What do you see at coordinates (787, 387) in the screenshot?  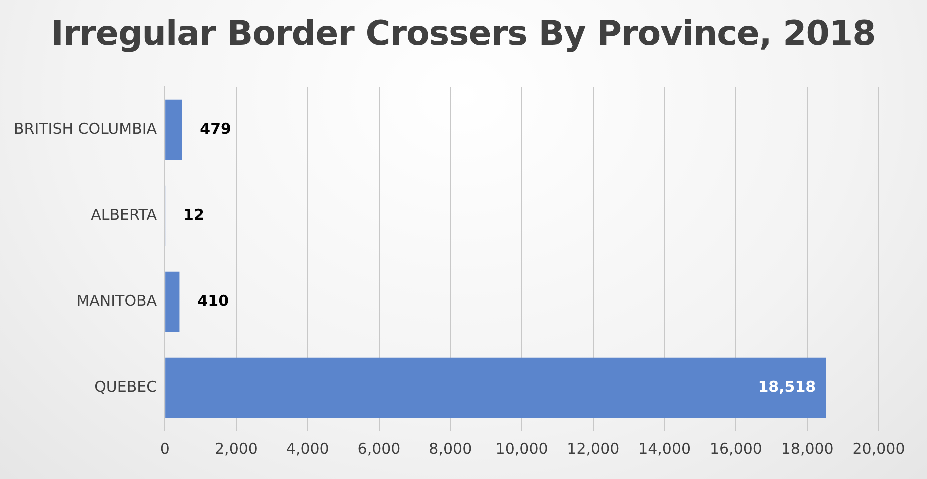 I see `data-label: 18,518` at bounding box center [787, 387].